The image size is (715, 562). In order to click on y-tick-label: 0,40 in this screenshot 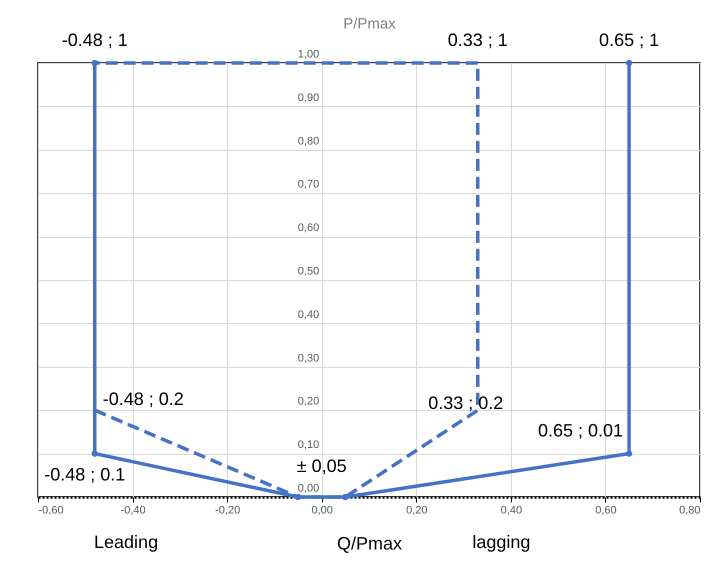, I will do `click(309, 314)`.